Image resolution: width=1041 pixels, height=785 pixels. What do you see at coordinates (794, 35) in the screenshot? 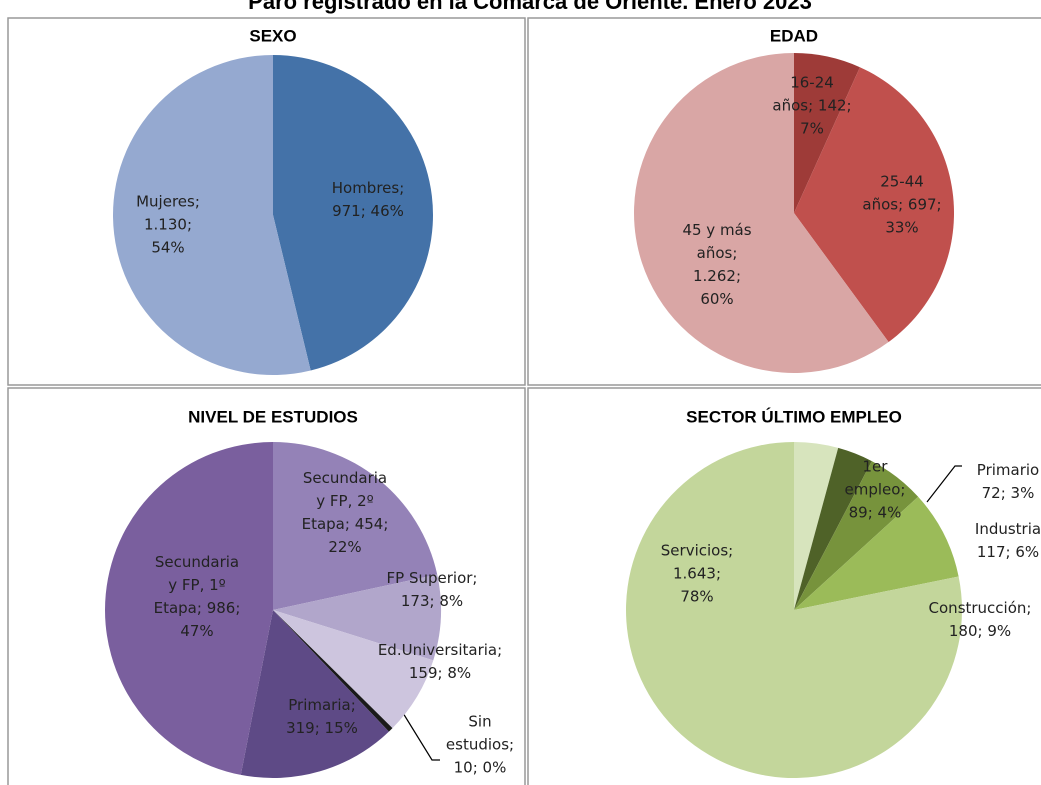
I see `chart-title: EDAD` at bounding box center [794, 35].